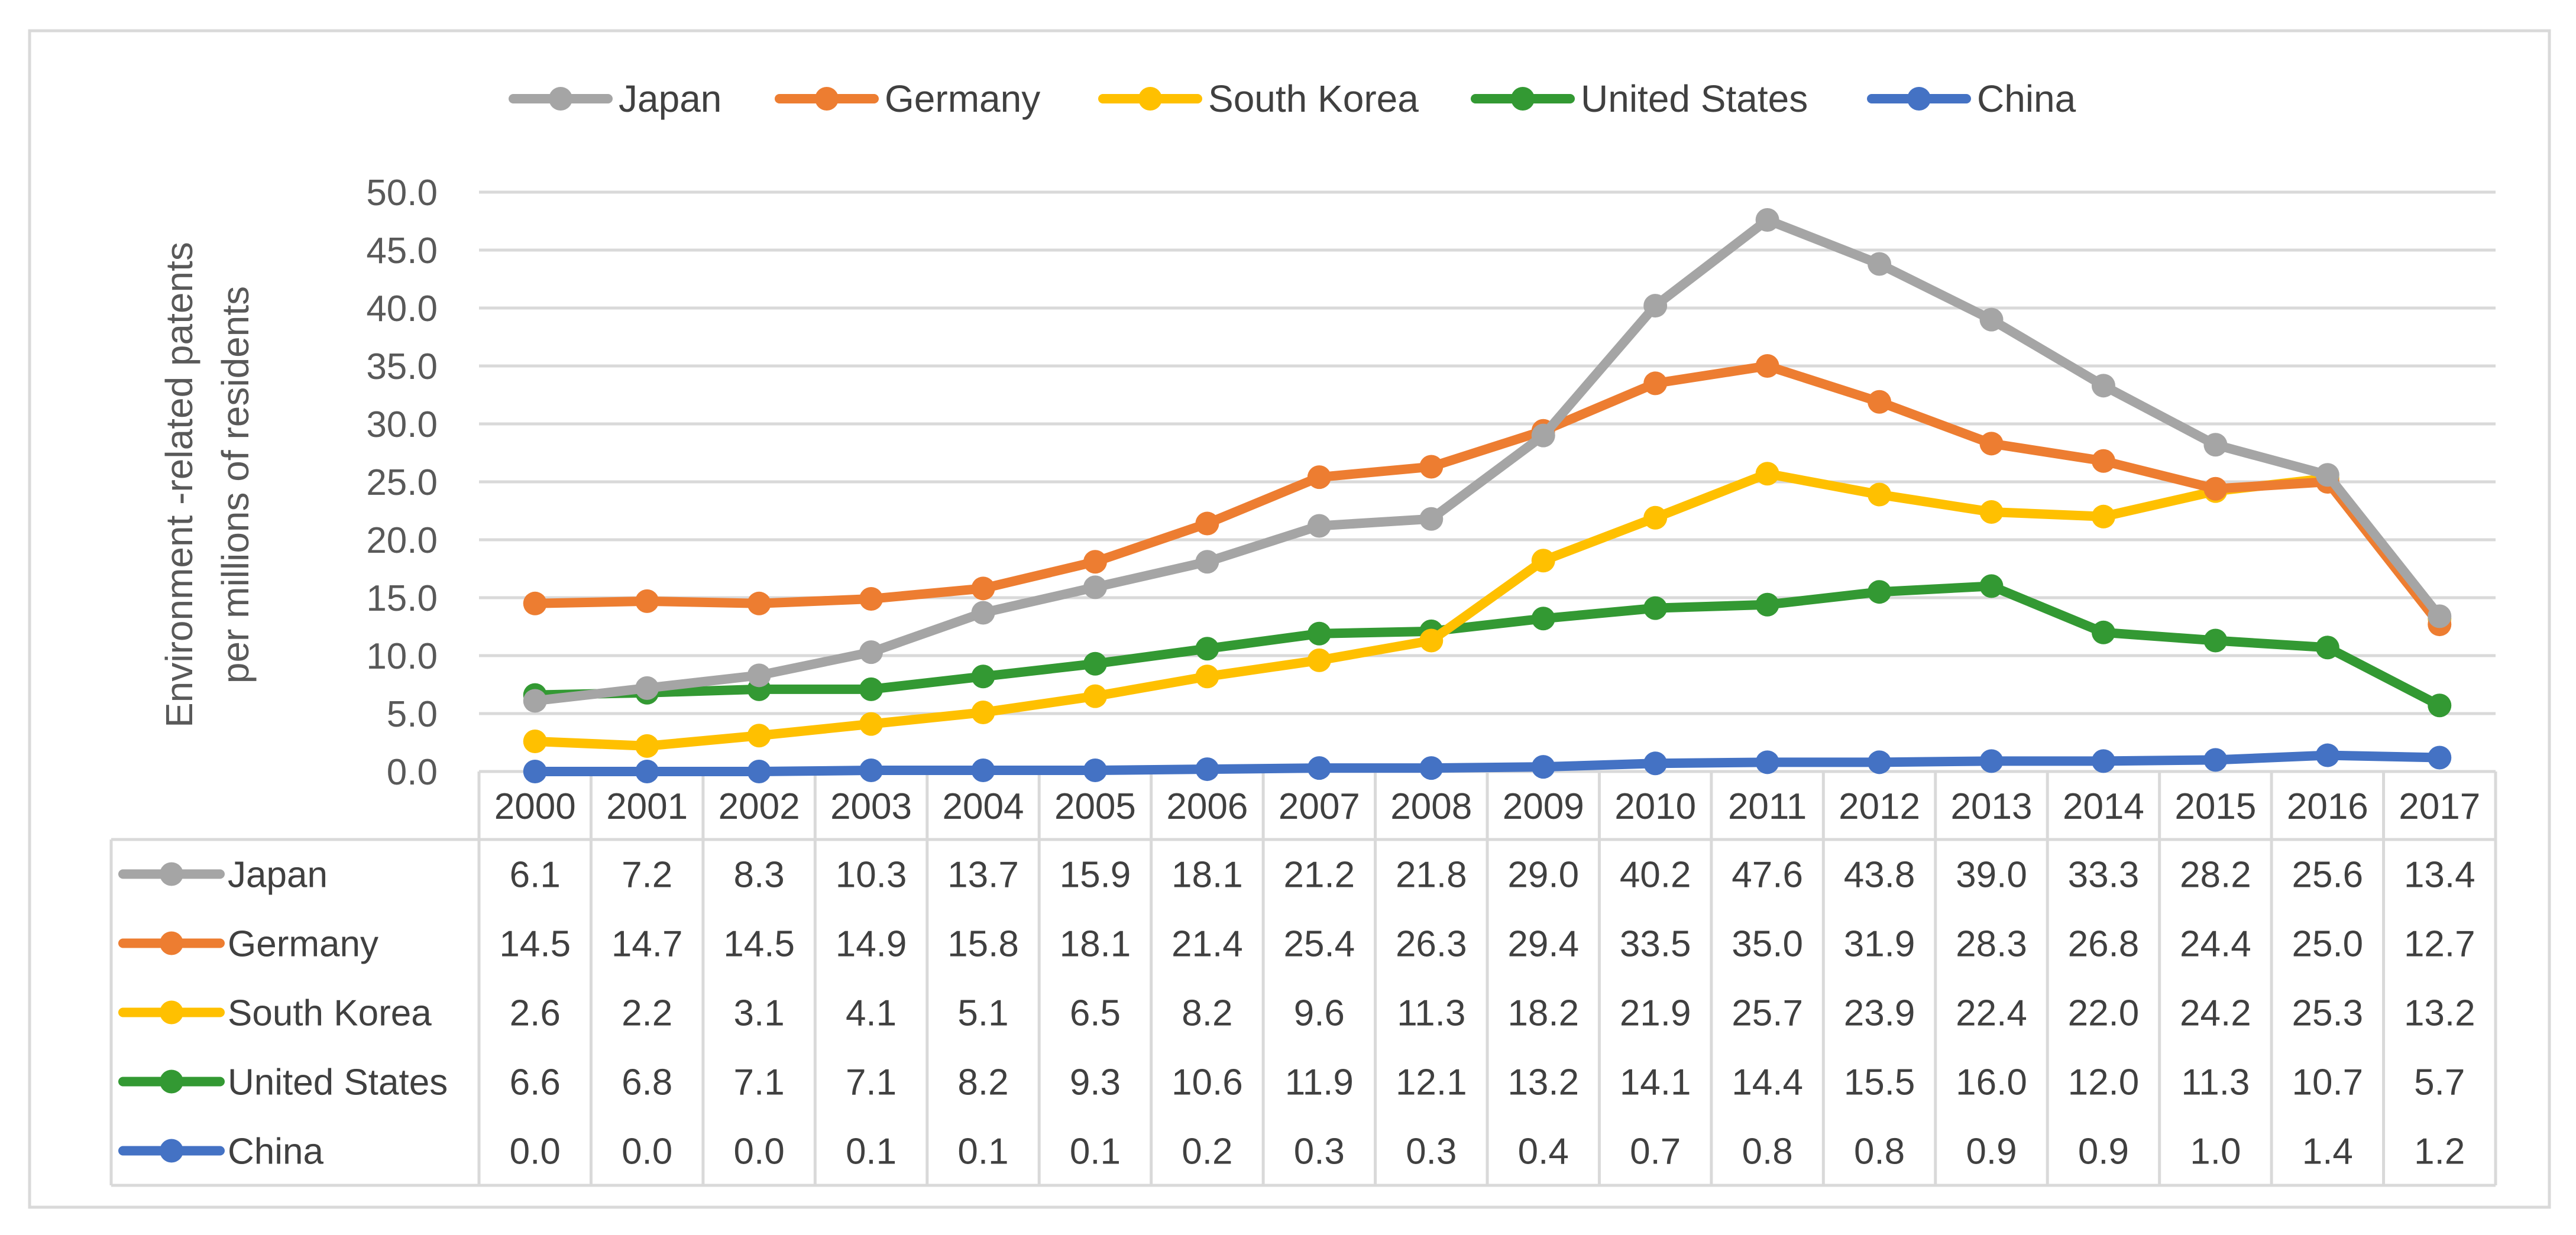  Describe the element at coordinates (2104, 1152) in the screenshot. I see `table-cell-value: 0.9` at that location.